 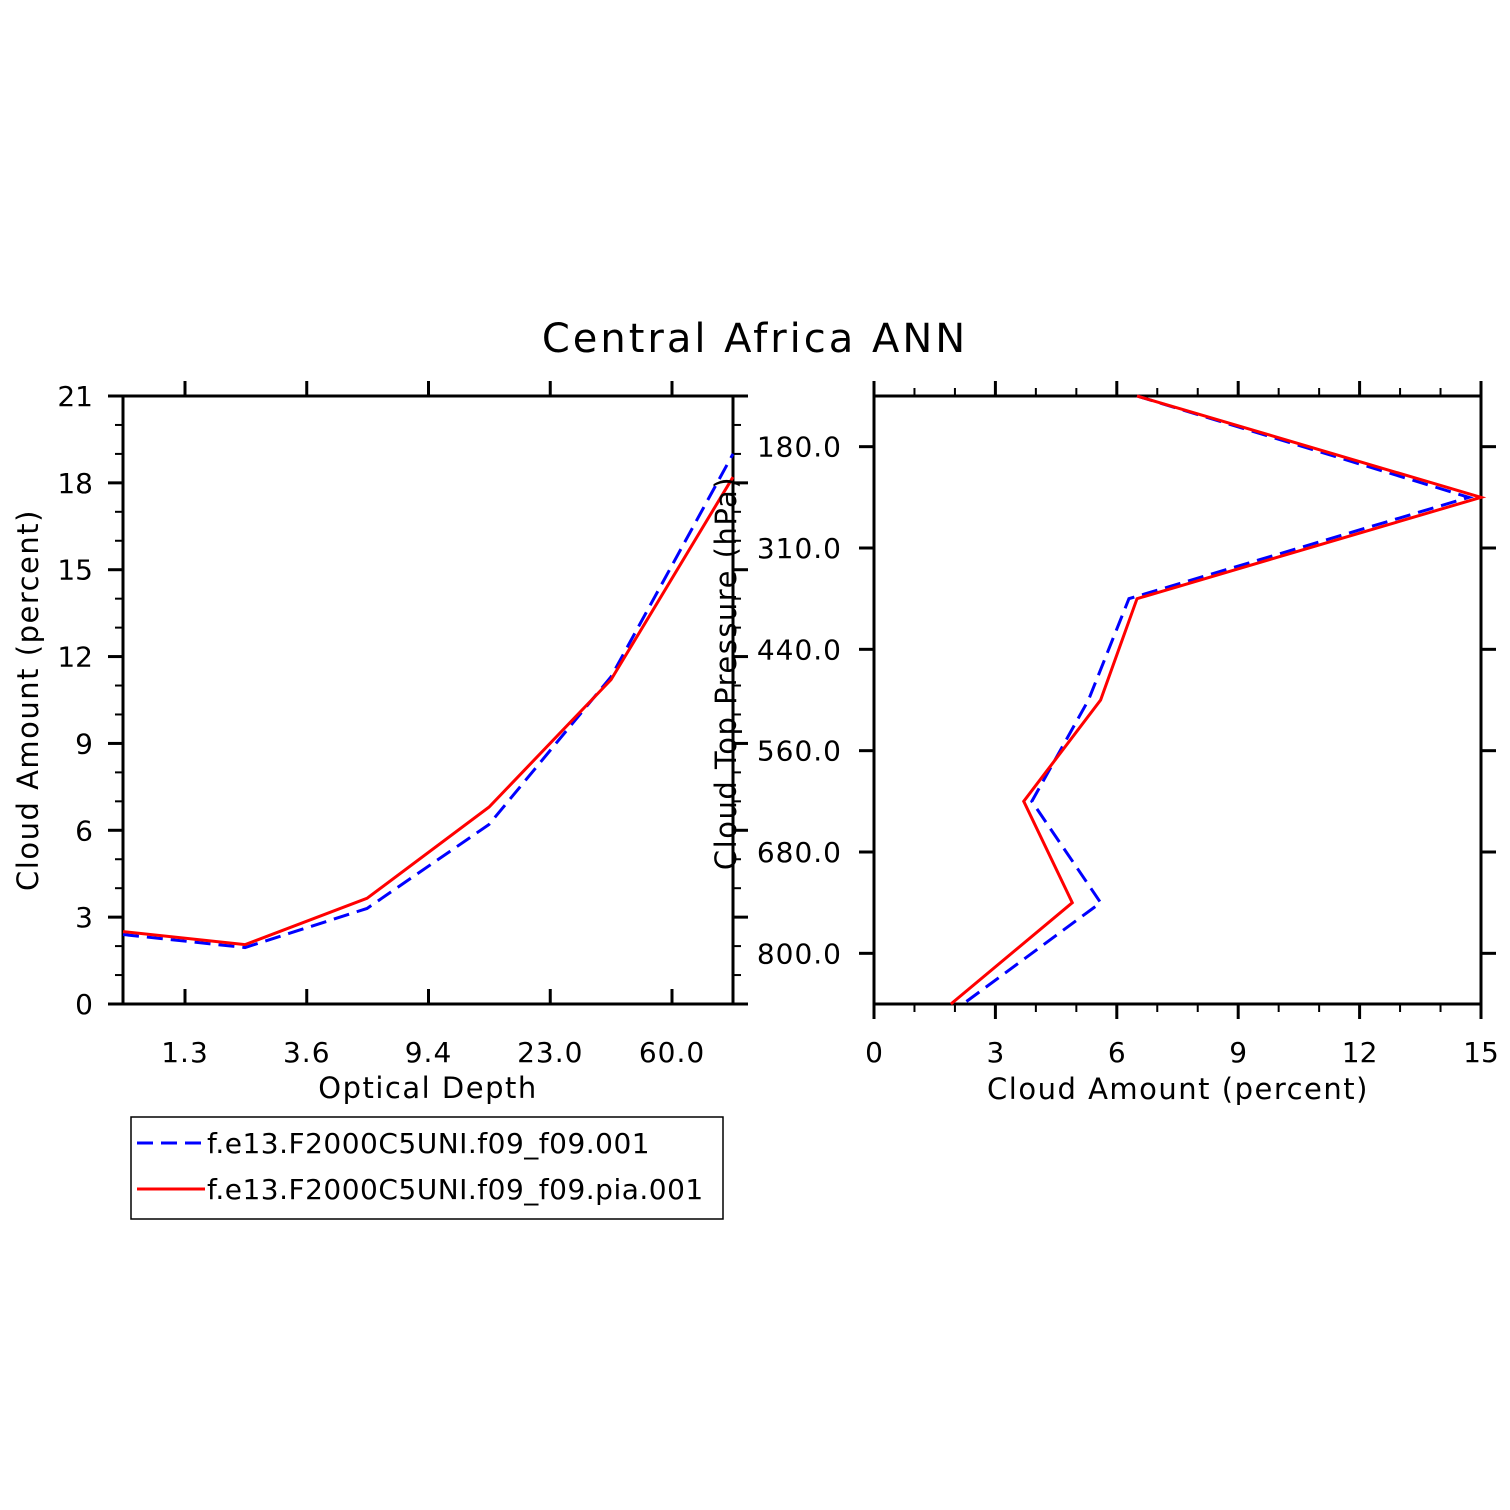 I want to click on left-series-blue, so click(x=428, y=701).